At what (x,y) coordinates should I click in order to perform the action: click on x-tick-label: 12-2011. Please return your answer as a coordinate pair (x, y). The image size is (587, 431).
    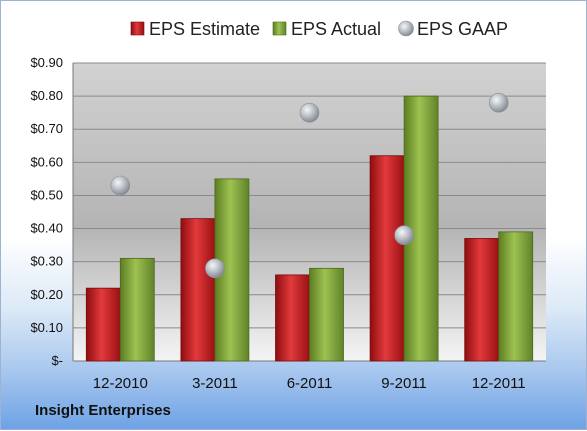
    Looking at the image, I should click on (499, 383).